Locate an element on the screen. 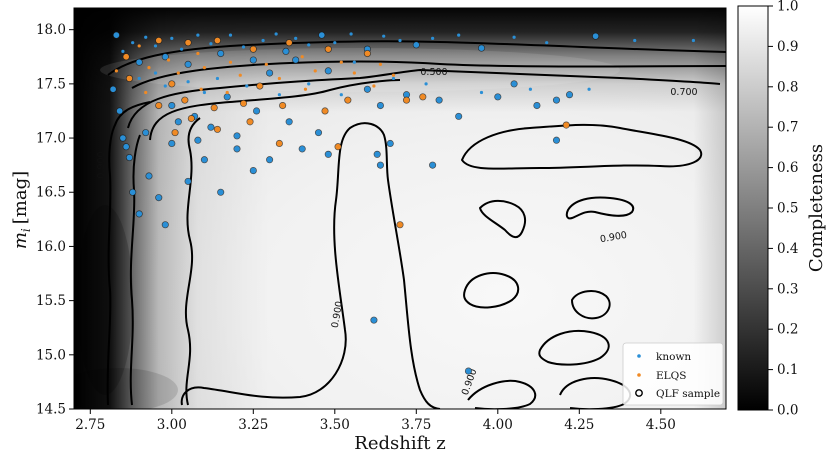 The height and width of the screenshot is (454, 830). contour-0900-right-a is located at coordinates (582, 146).